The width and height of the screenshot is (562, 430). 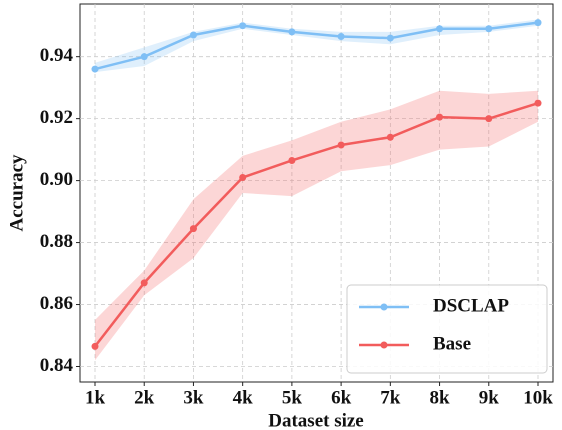 I want to click on x-axis-label: Dataset size, so click(x=316, y=420).